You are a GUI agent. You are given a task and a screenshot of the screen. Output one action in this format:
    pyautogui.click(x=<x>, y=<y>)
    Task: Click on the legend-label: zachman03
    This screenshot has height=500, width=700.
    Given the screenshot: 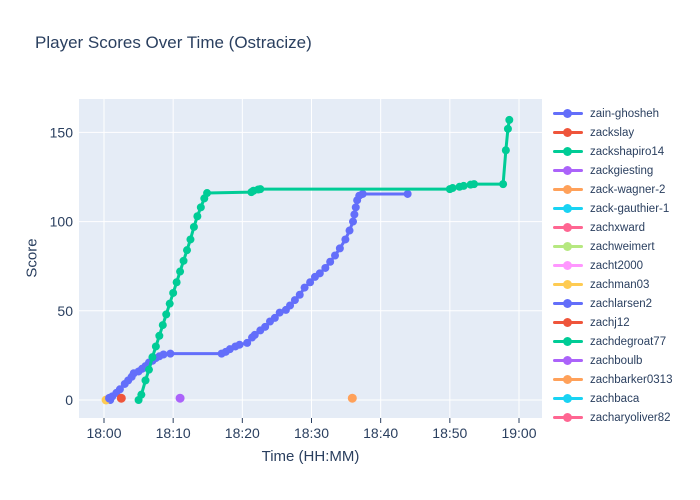 What is the action you would take?
    pyautogui.click(x=620, y=284)
    